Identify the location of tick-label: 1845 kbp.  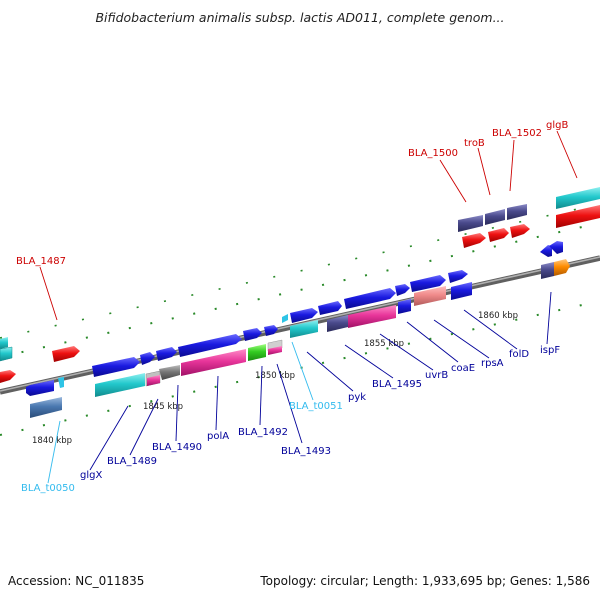
(163, 407).